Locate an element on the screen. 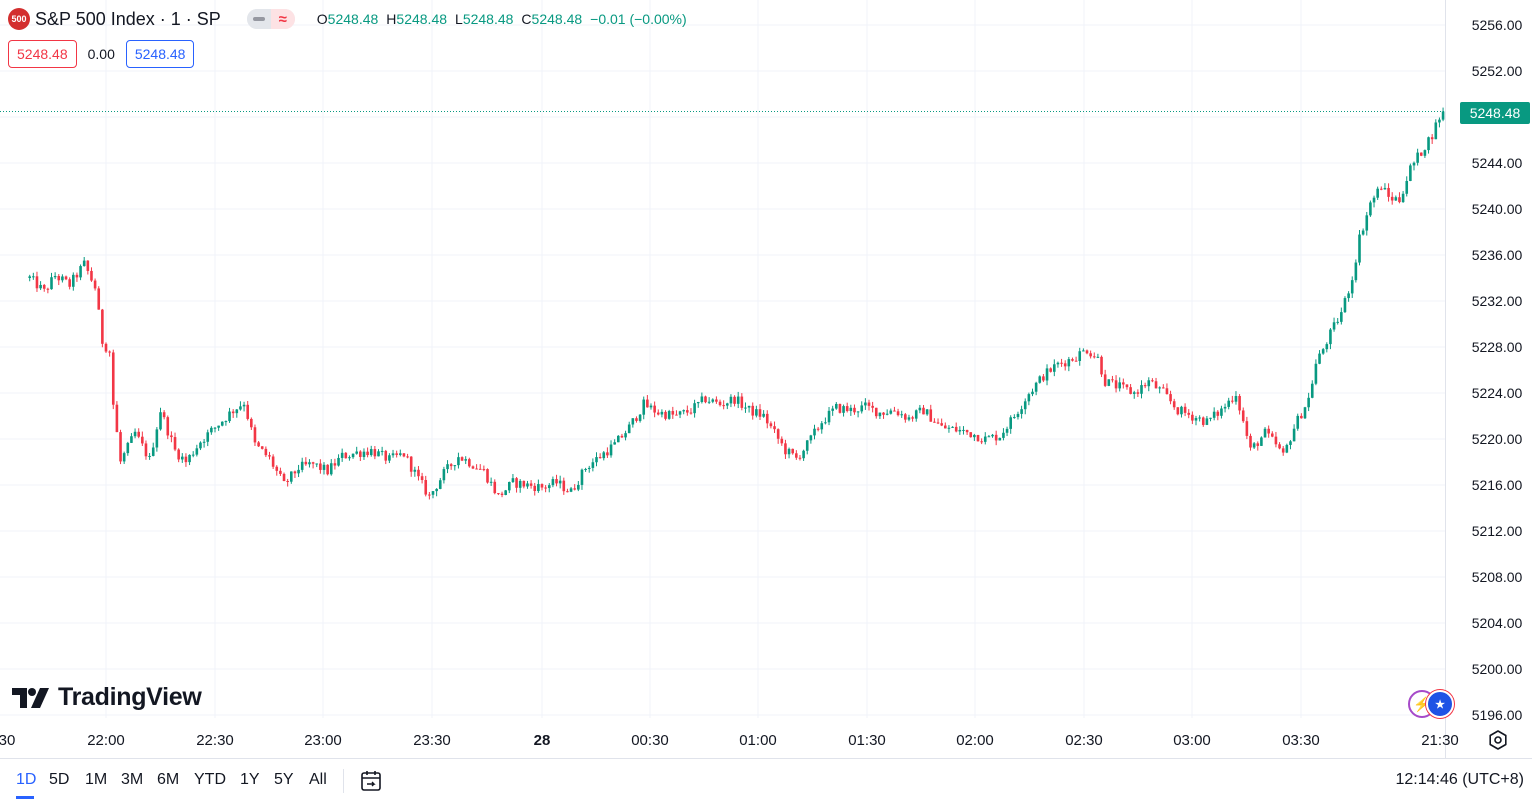 The image size is (1532, 800). price-tick-label: 5240.00 is located at coordinates (1497, 209).